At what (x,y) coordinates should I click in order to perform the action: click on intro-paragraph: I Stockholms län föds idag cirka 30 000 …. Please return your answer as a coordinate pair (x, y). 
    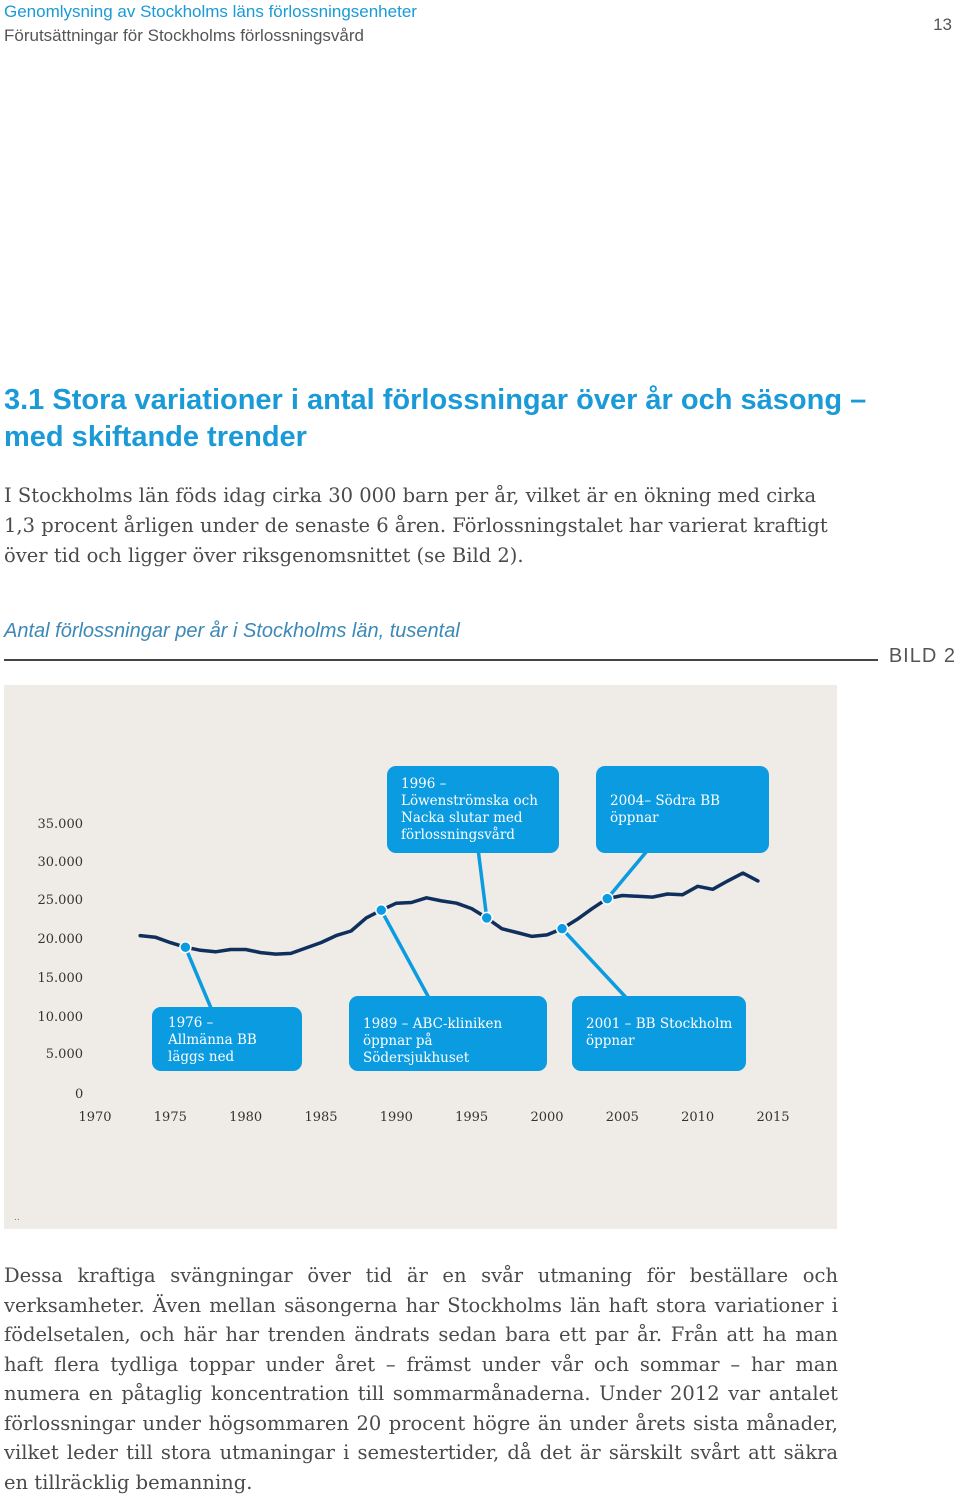
    Looking at the image, I should click on (416, 525).